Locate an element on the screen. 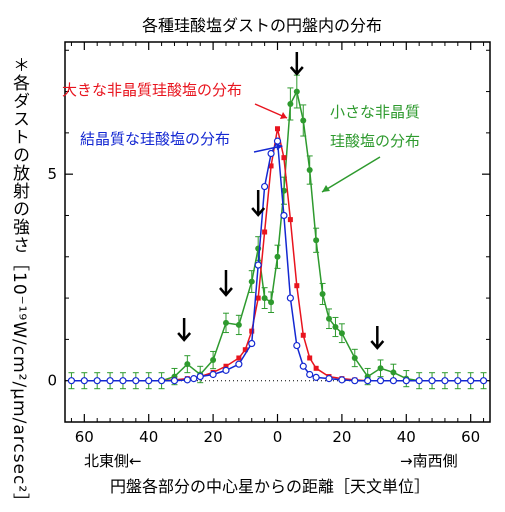 The width and height of the screenshot is (505, 512). y-tick-label: 0 is located at coordinates (52, 381).